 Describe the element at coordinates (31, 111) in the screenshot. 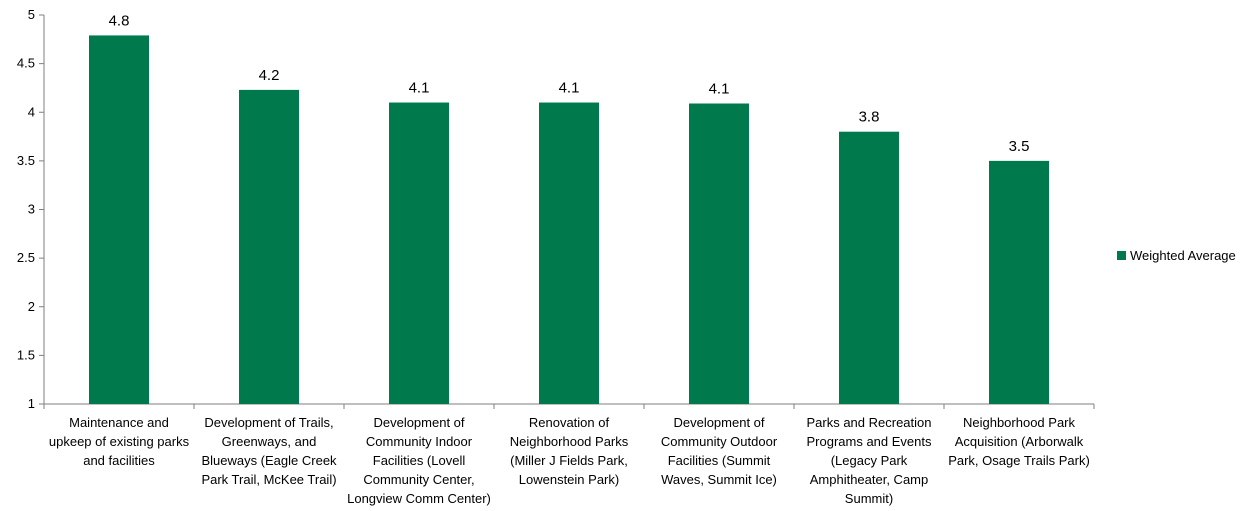

I see `y-tick-label: 4` at that location.